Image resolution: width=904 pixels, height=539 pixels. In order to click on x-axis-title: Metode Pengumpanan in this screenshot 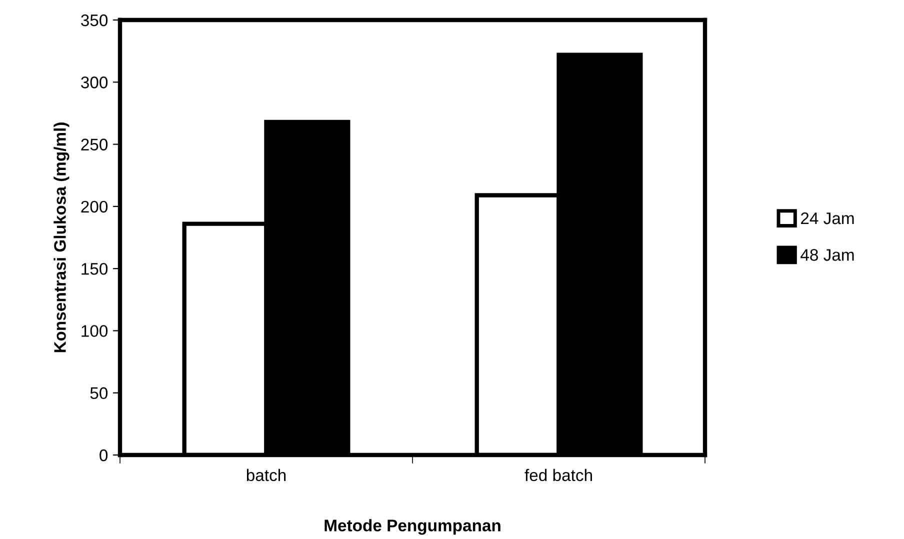, I will do `click(412, 527)`.